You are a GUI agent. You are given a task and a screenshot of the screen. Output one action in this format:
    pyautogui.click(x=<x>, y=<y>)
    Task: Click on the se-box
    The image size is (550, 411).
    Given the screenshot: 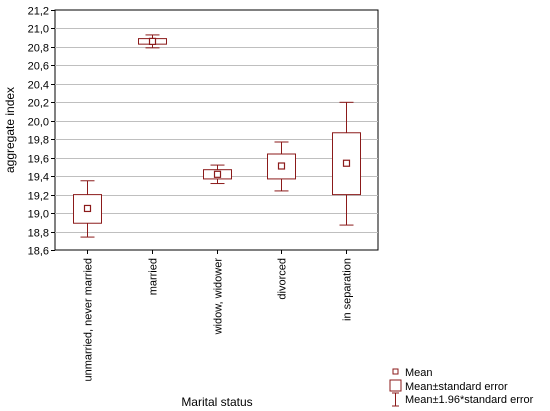 What is the action you would take?
    pyautogui.click(x=346, y=164)
    